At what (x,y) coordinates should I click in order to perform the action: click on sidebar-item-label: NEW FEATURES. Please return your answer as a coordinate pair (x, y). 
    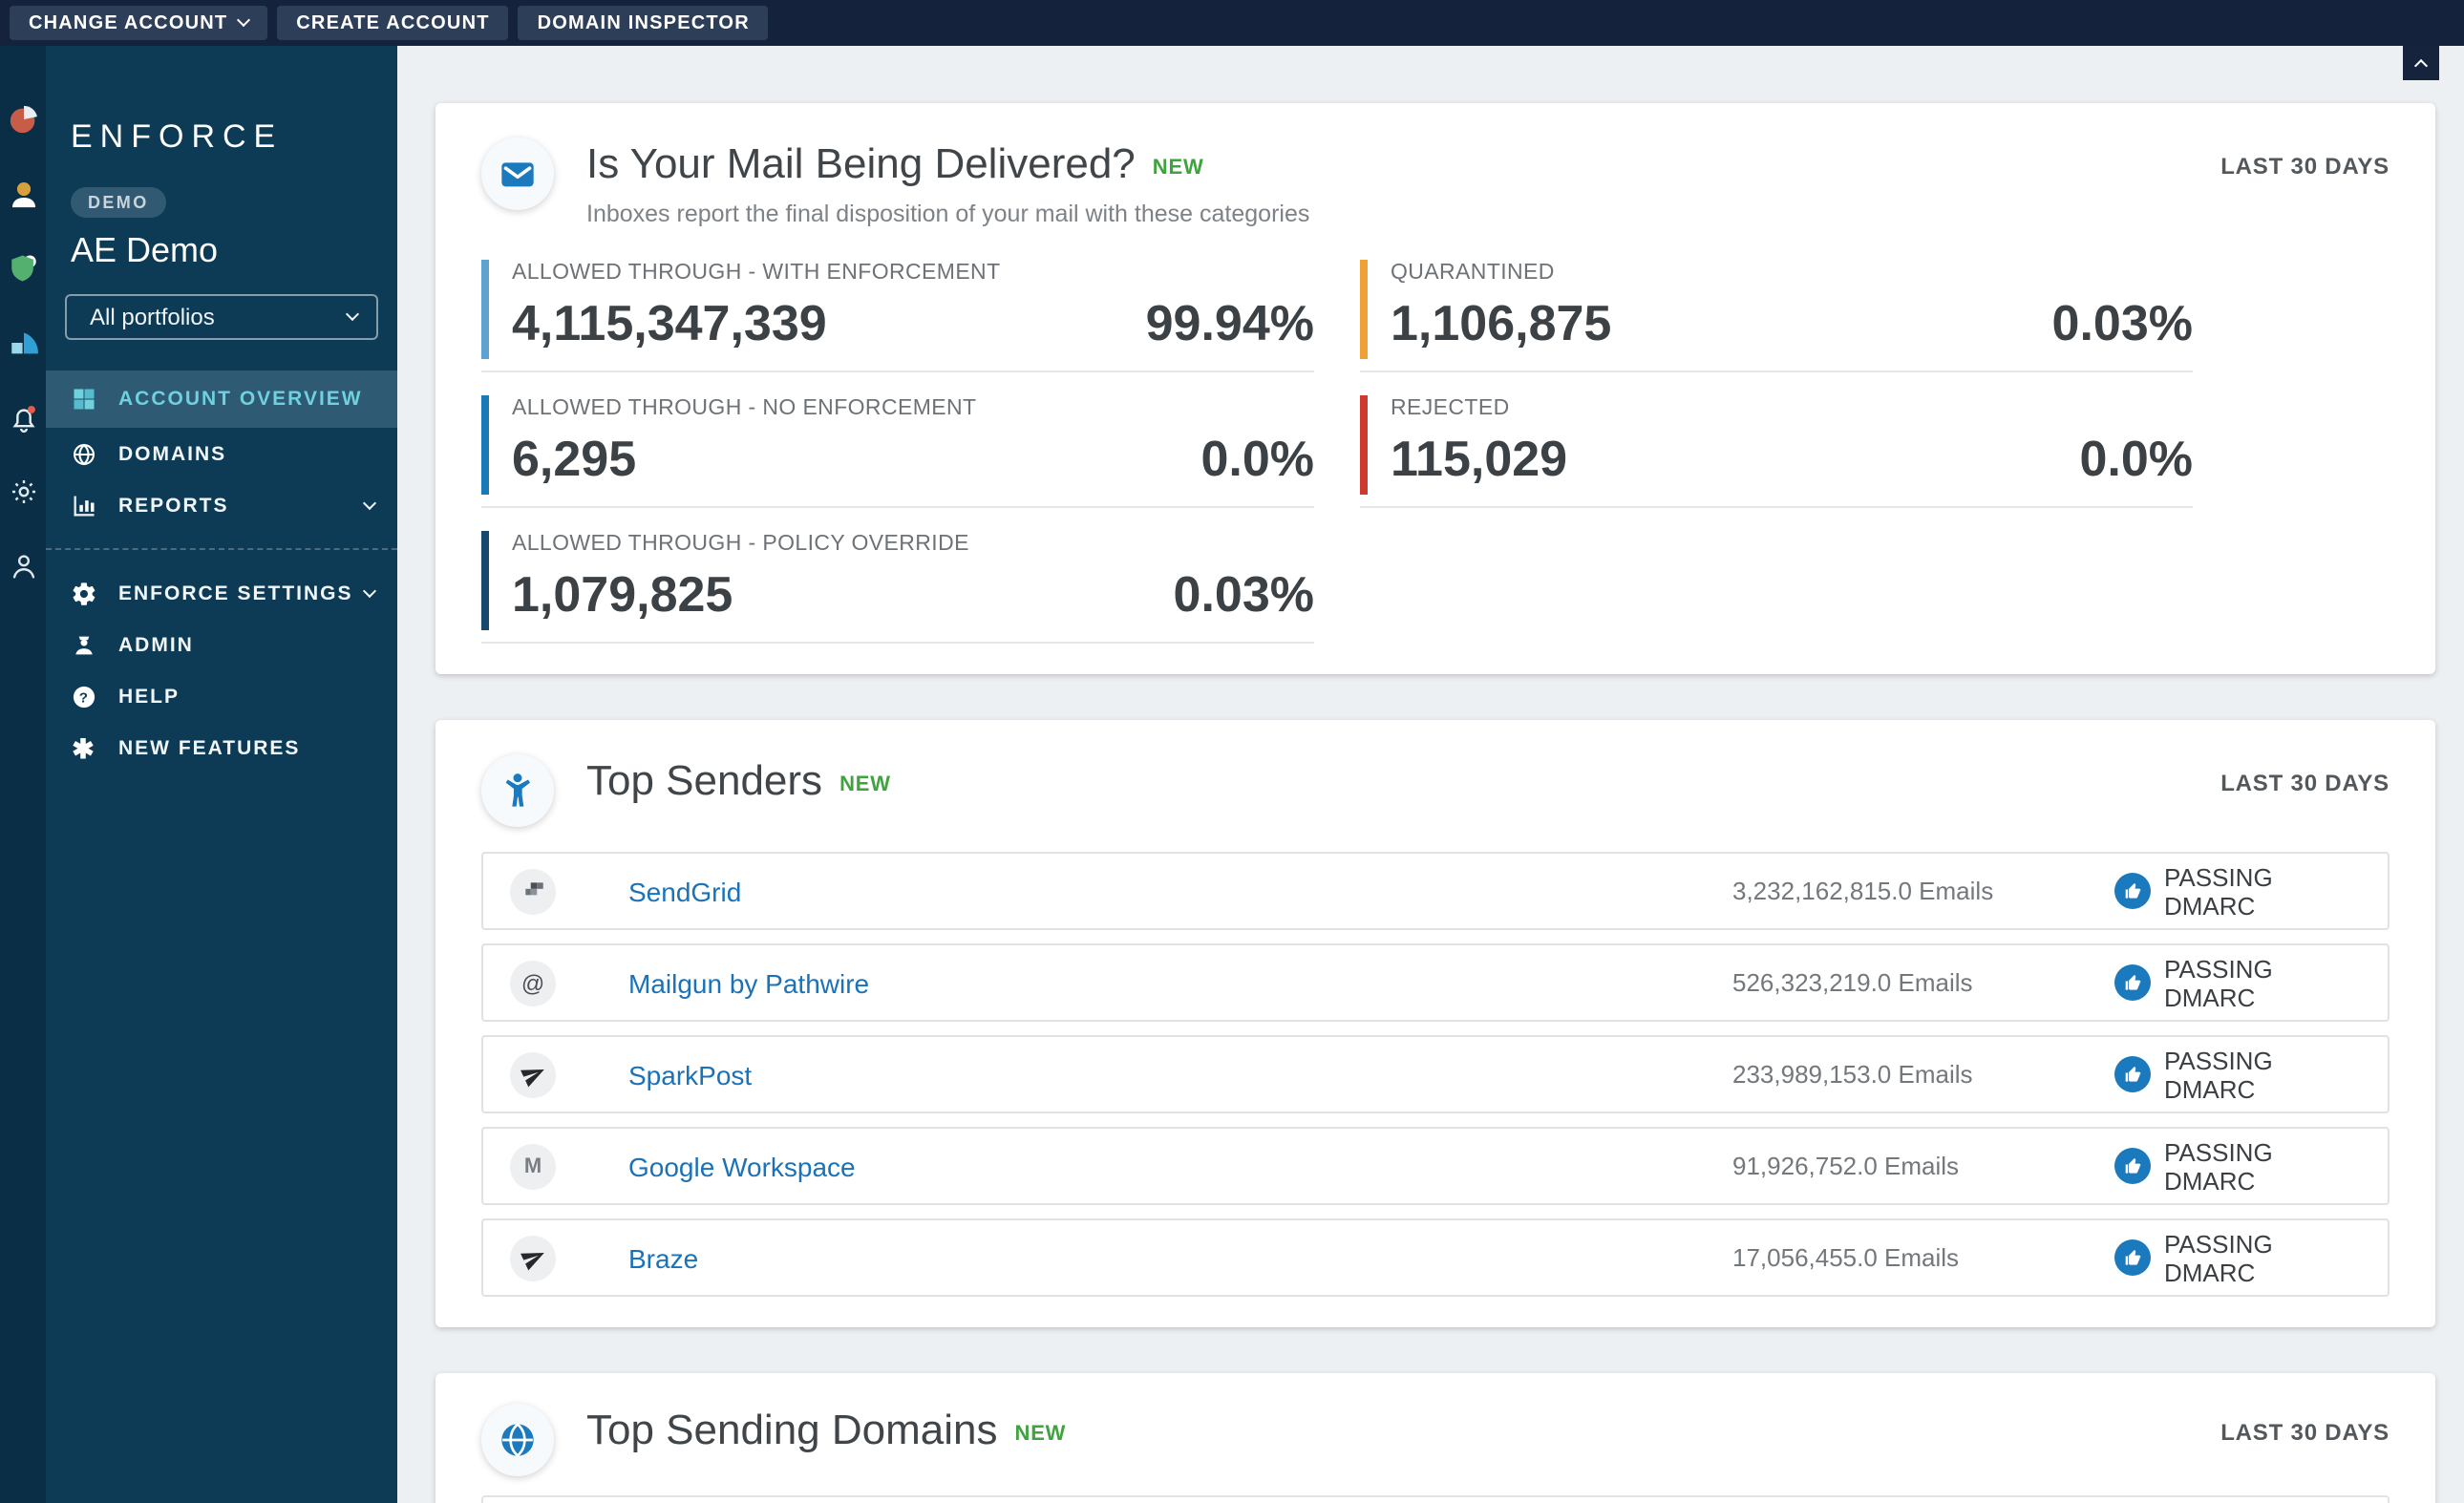
    Looking at the image, I should click on (209, 747).